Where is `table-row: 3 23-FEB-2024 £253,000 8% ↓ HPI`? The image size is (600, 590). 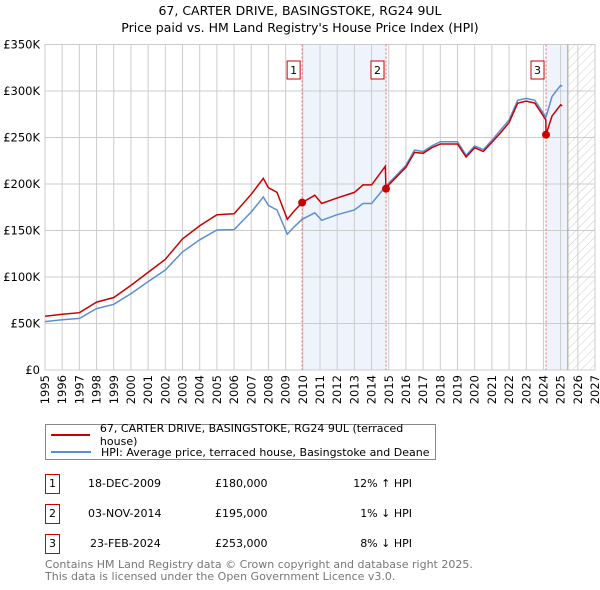
table-row: 3 23-FEB-2024 £253,000 8% ↓ HPI is located at coordinates (245, 544).